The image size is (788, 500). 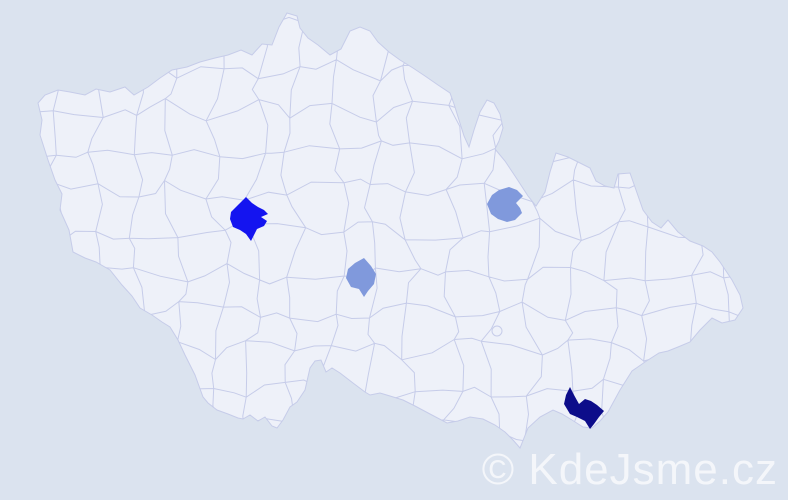 What do you see at coordinates (249, 219) in the screenshot?
I see `district-highlight-west-central` at bounding box center [249, 219].